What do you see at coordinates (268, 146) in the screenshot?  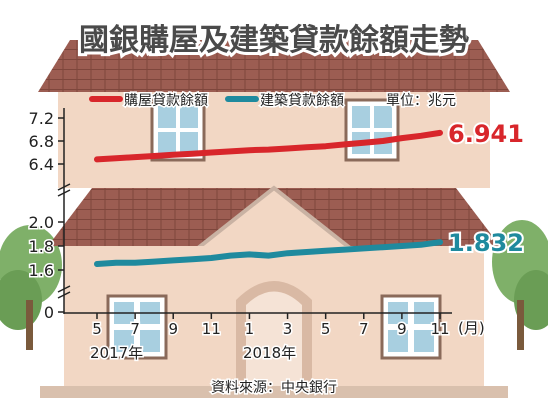 I see `housing-loan-line` at bounding box center [268, 146].